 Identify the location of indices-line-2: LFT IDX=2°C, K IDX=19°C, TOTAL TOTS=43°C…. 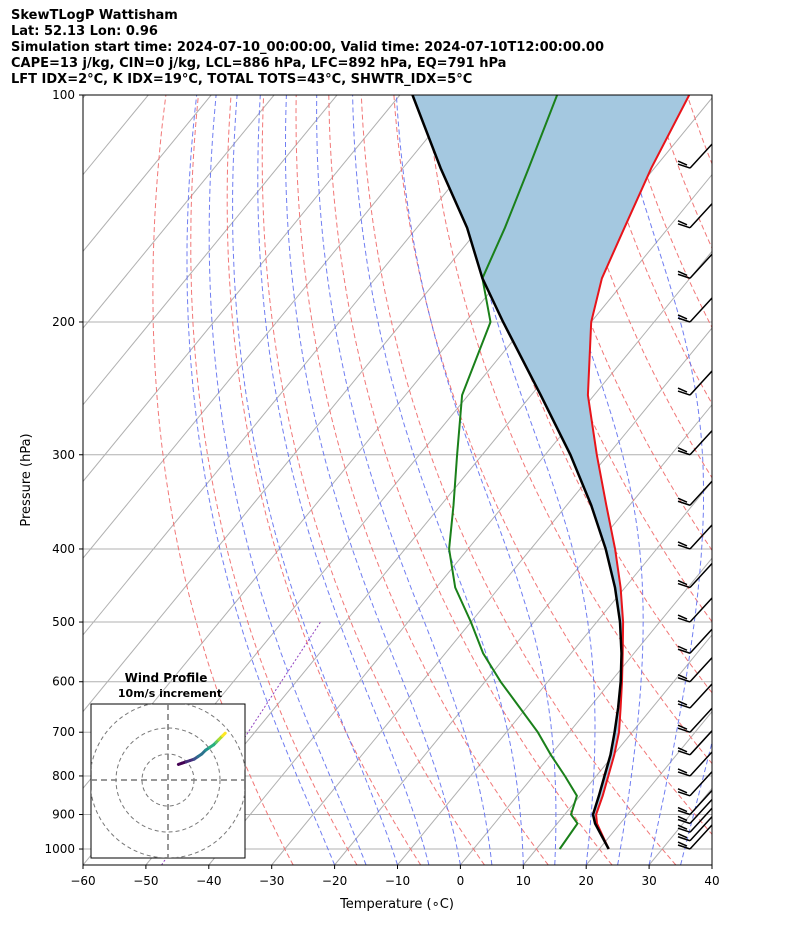
(242, 79).